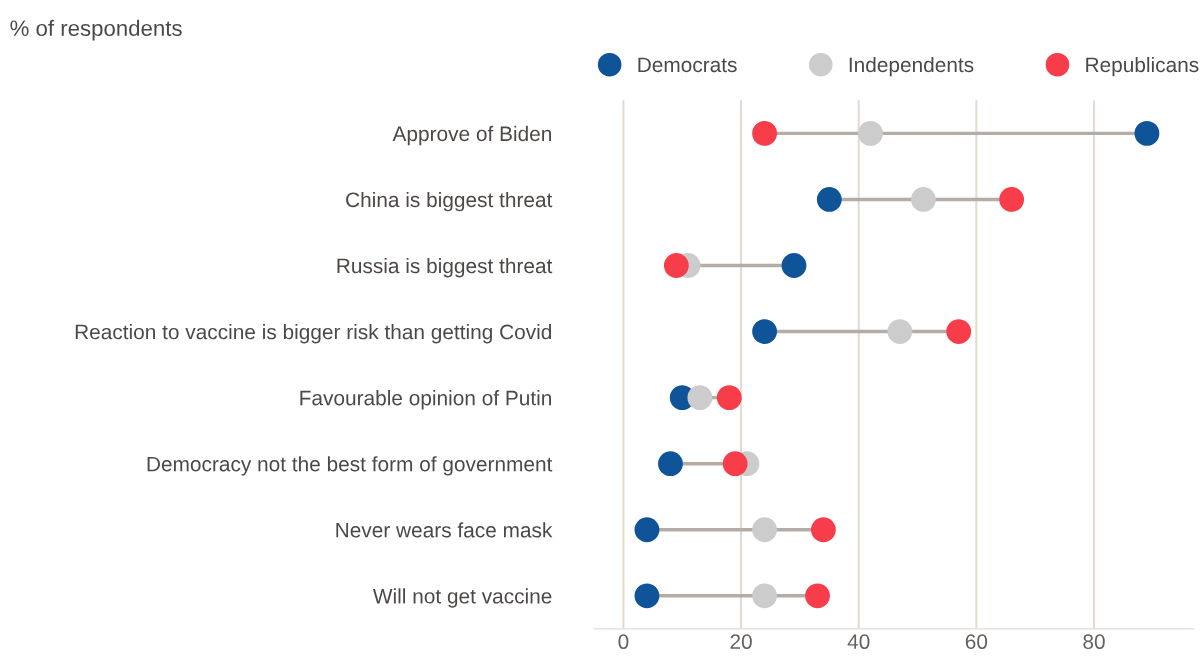  I want to click on text: % of respondents, so click(96, 30).